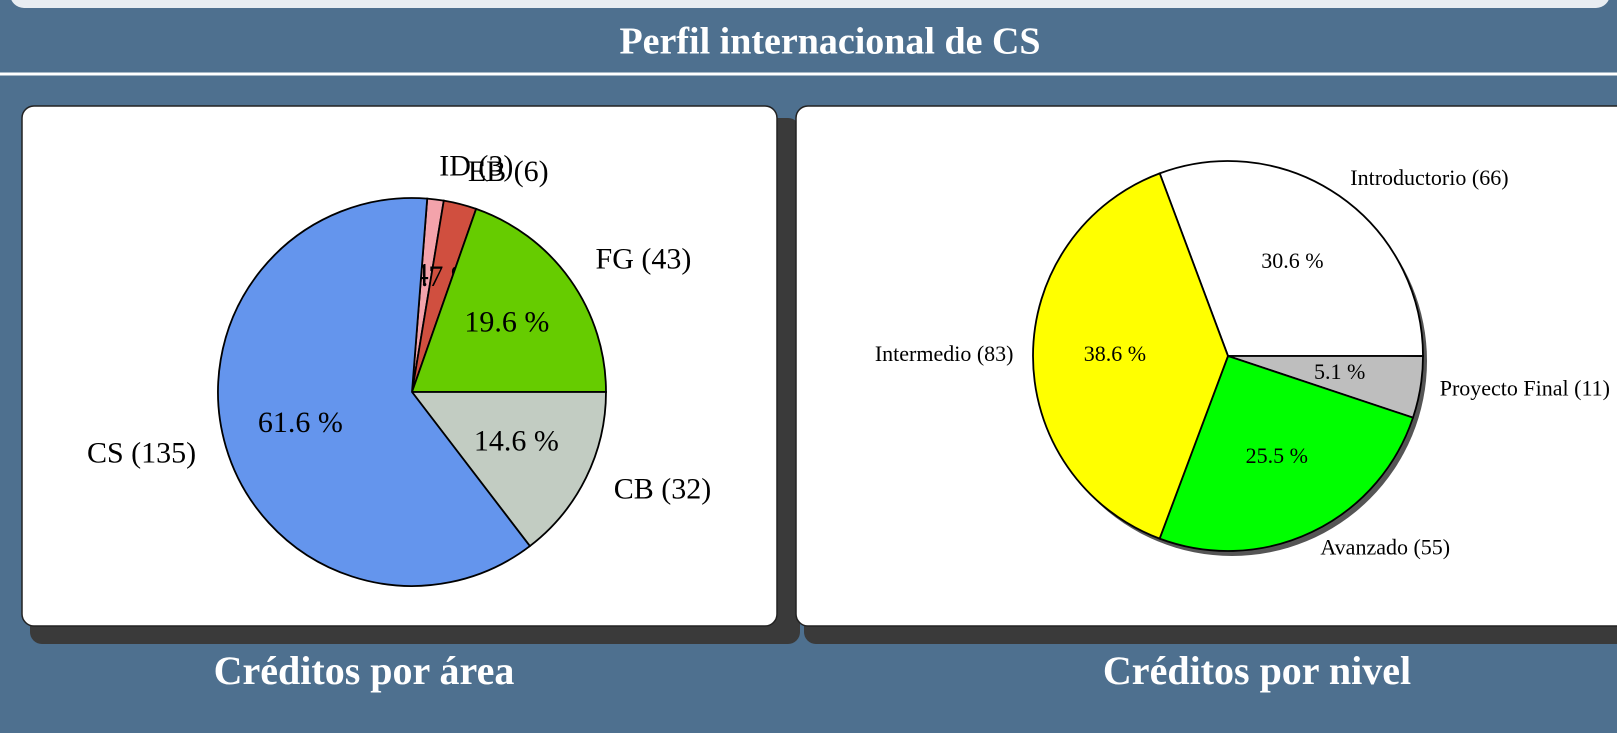 This screenshot has height=733, width=1617. I want to click on slice-label: Intermedio (83), so click(944, 353).